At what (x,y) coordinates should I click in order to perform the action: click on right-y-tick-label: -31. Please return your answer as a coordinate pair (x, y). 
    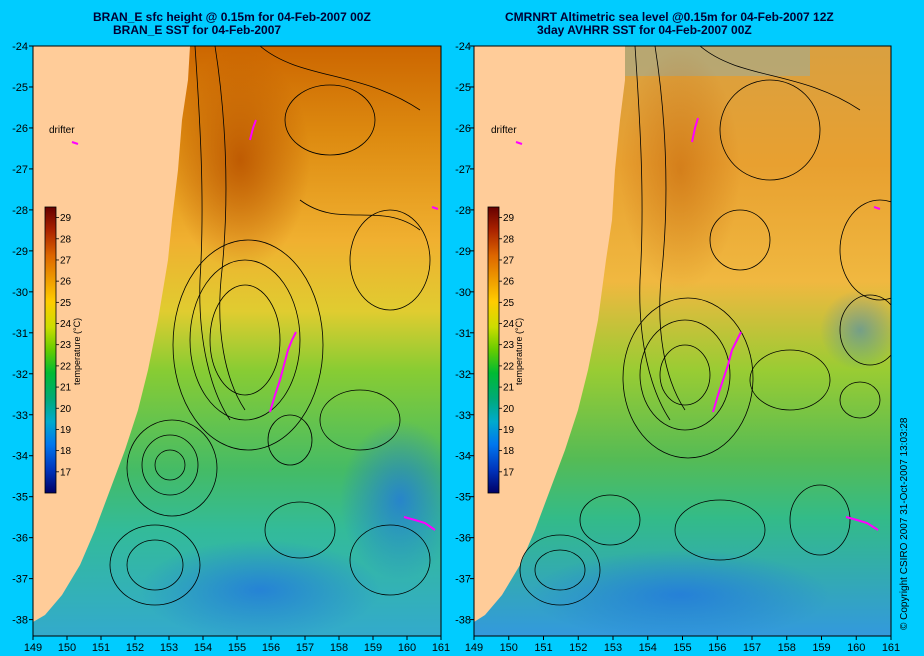
    Looking at the image, I should click on (463, 334).